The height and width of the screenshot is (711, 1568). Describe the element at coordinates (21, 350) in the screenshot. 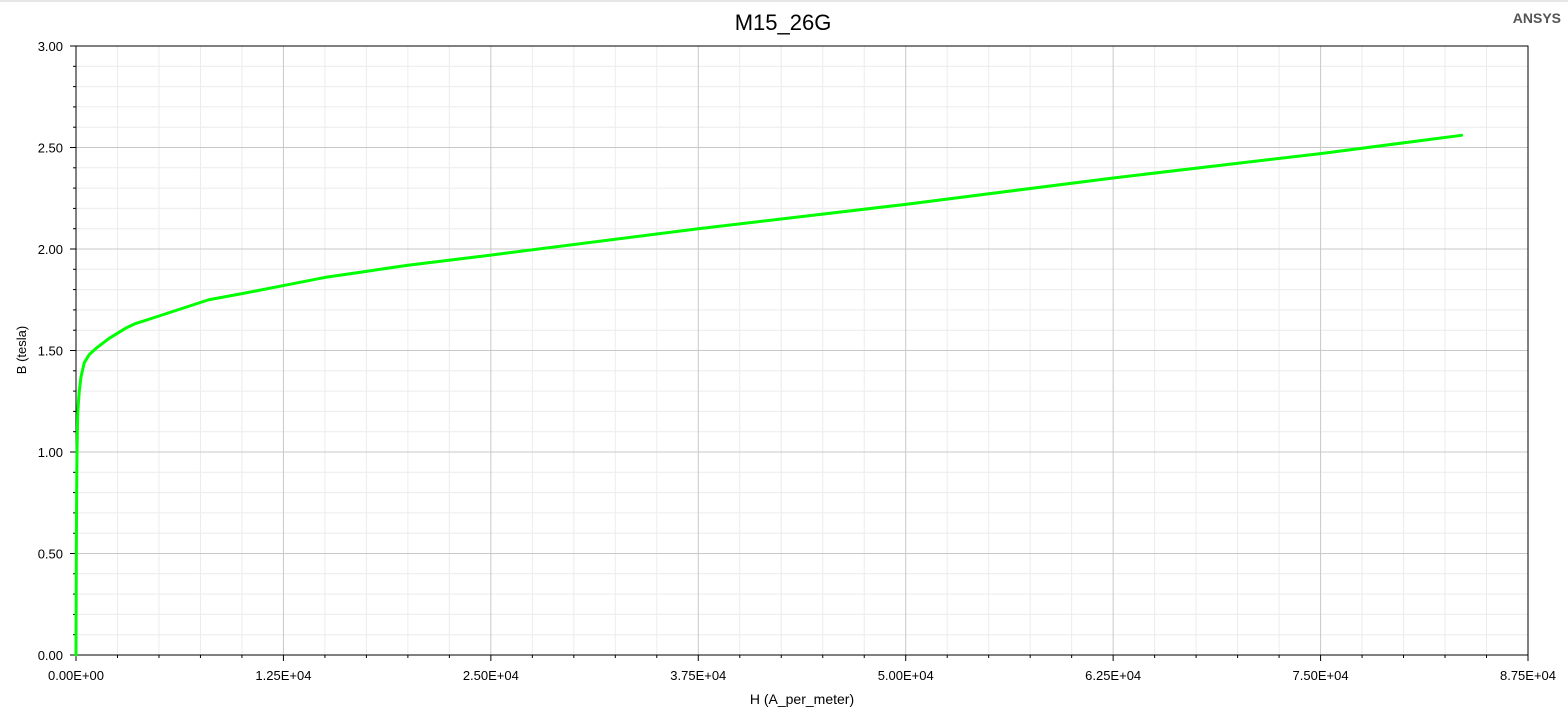

I see `y-axis-label: B (tesla)` at that location.